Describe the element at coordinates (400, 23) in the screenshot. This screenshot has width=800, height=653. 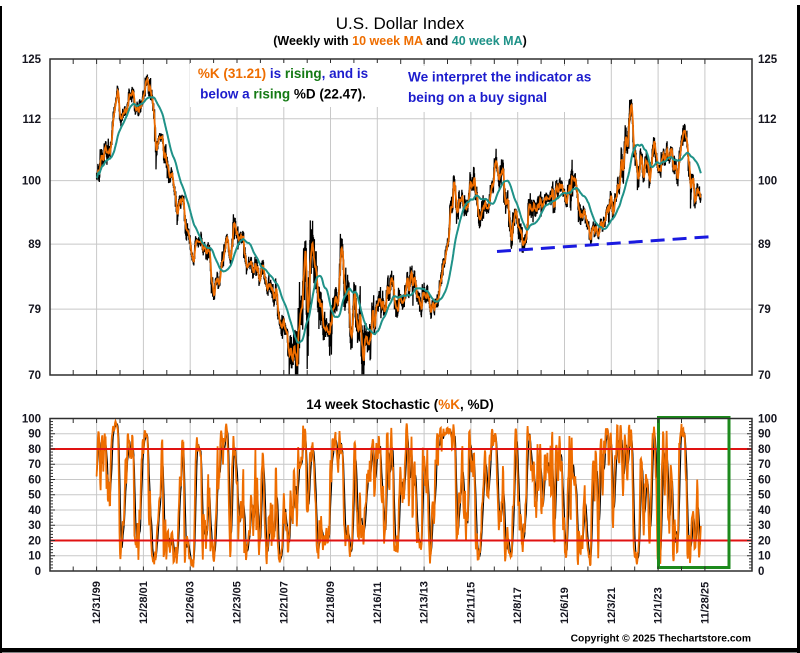
I see `svg-text: U.S. Dollar Index` at that location.